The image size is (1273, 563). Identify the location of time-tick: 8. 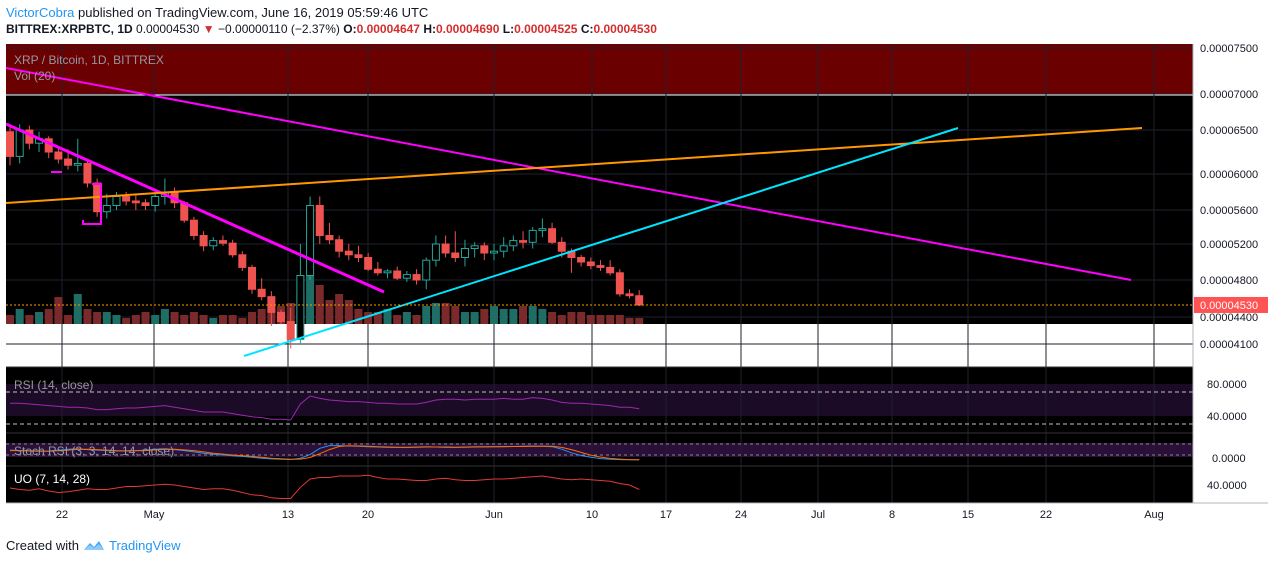
(892, 515).